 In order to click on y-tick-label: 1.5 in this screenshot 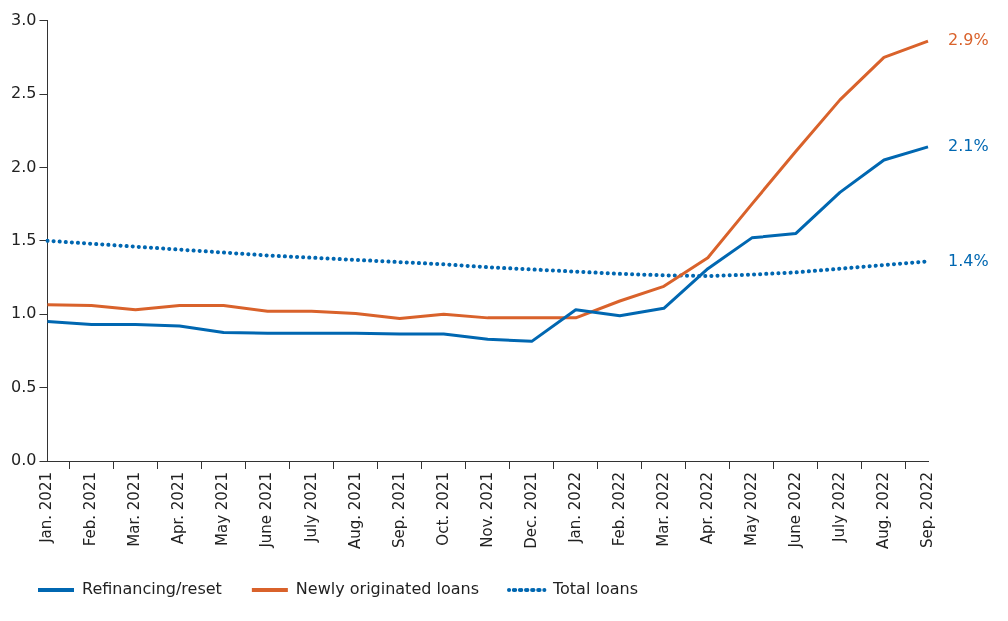, I will do `click(23, 239)`.